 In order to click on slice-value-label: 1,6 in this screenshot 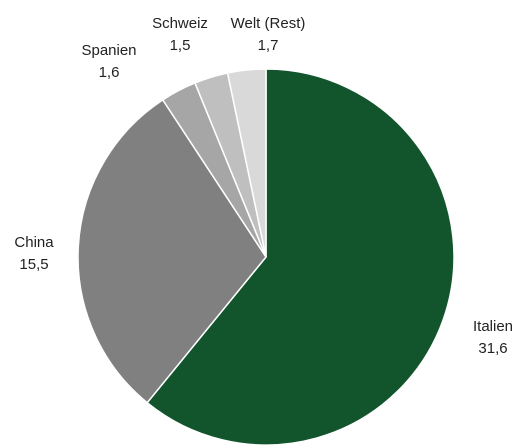, I will do `click(109, 72)`.